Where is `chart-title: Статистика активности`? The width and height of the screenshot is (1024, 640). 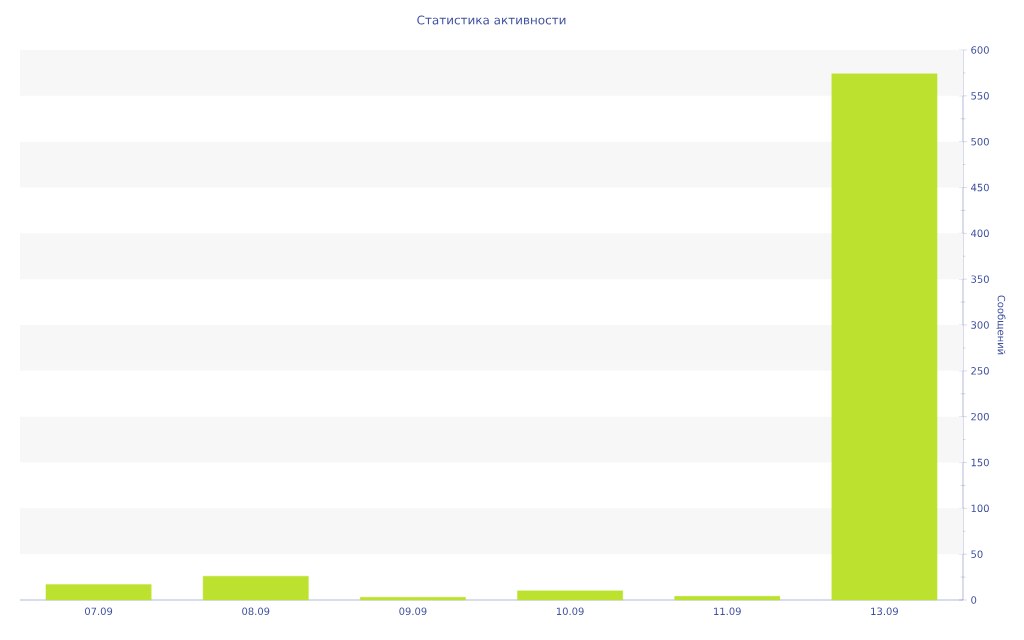 chart-title: Статистика активности is located at coordinates (491, 20).